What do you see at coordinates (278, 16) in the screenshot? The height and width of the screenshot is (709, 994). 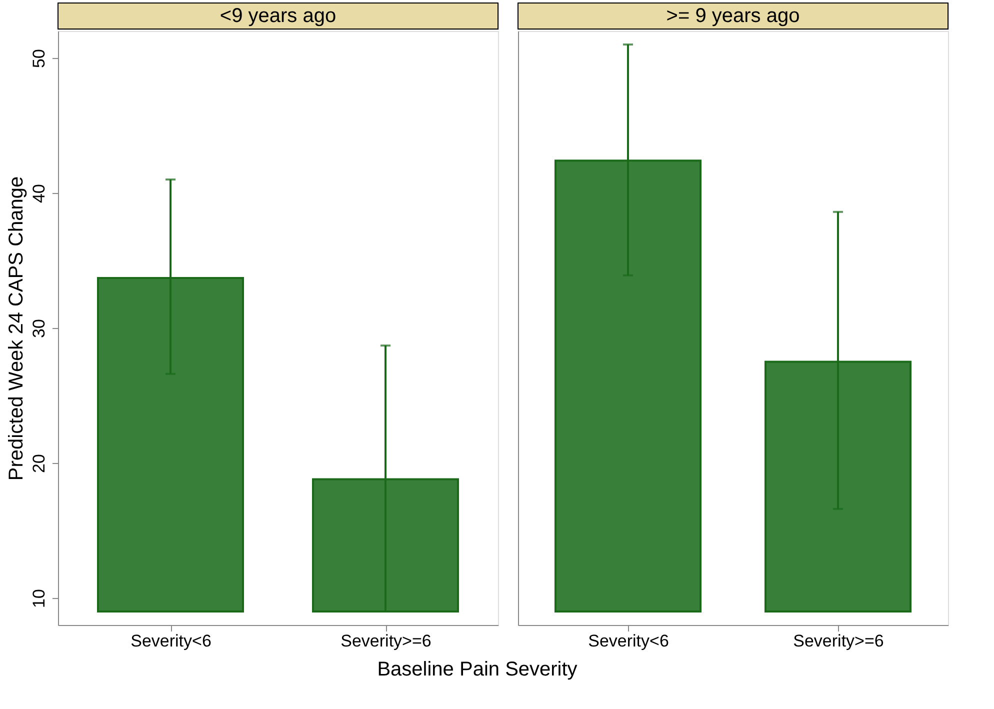 I see `chart-title: <9 years ago` at bounding box center [278, 16].